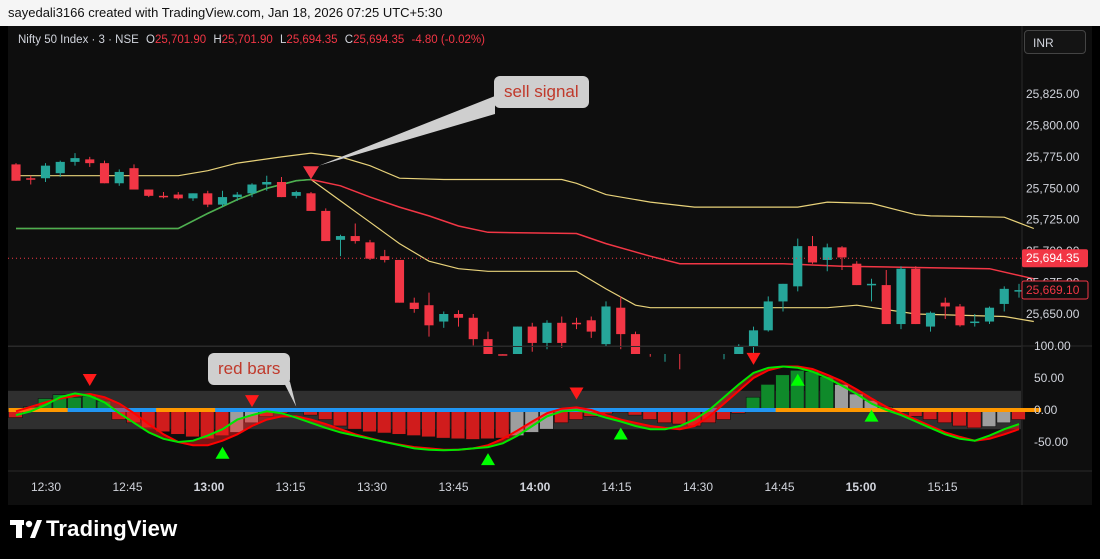 The image size is (1100, 559). Describe the element at coordinates (349, 40) in the screenshot. I see `close-label: C` at that location.